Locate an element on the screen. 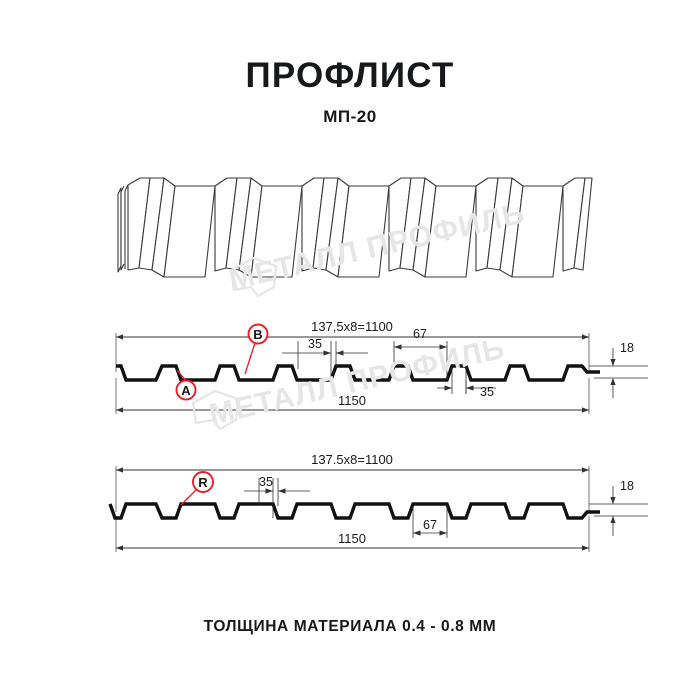 The height and width of the screenshot is (700, 700). marker-r-label: R is located at coordinates (203, 482).